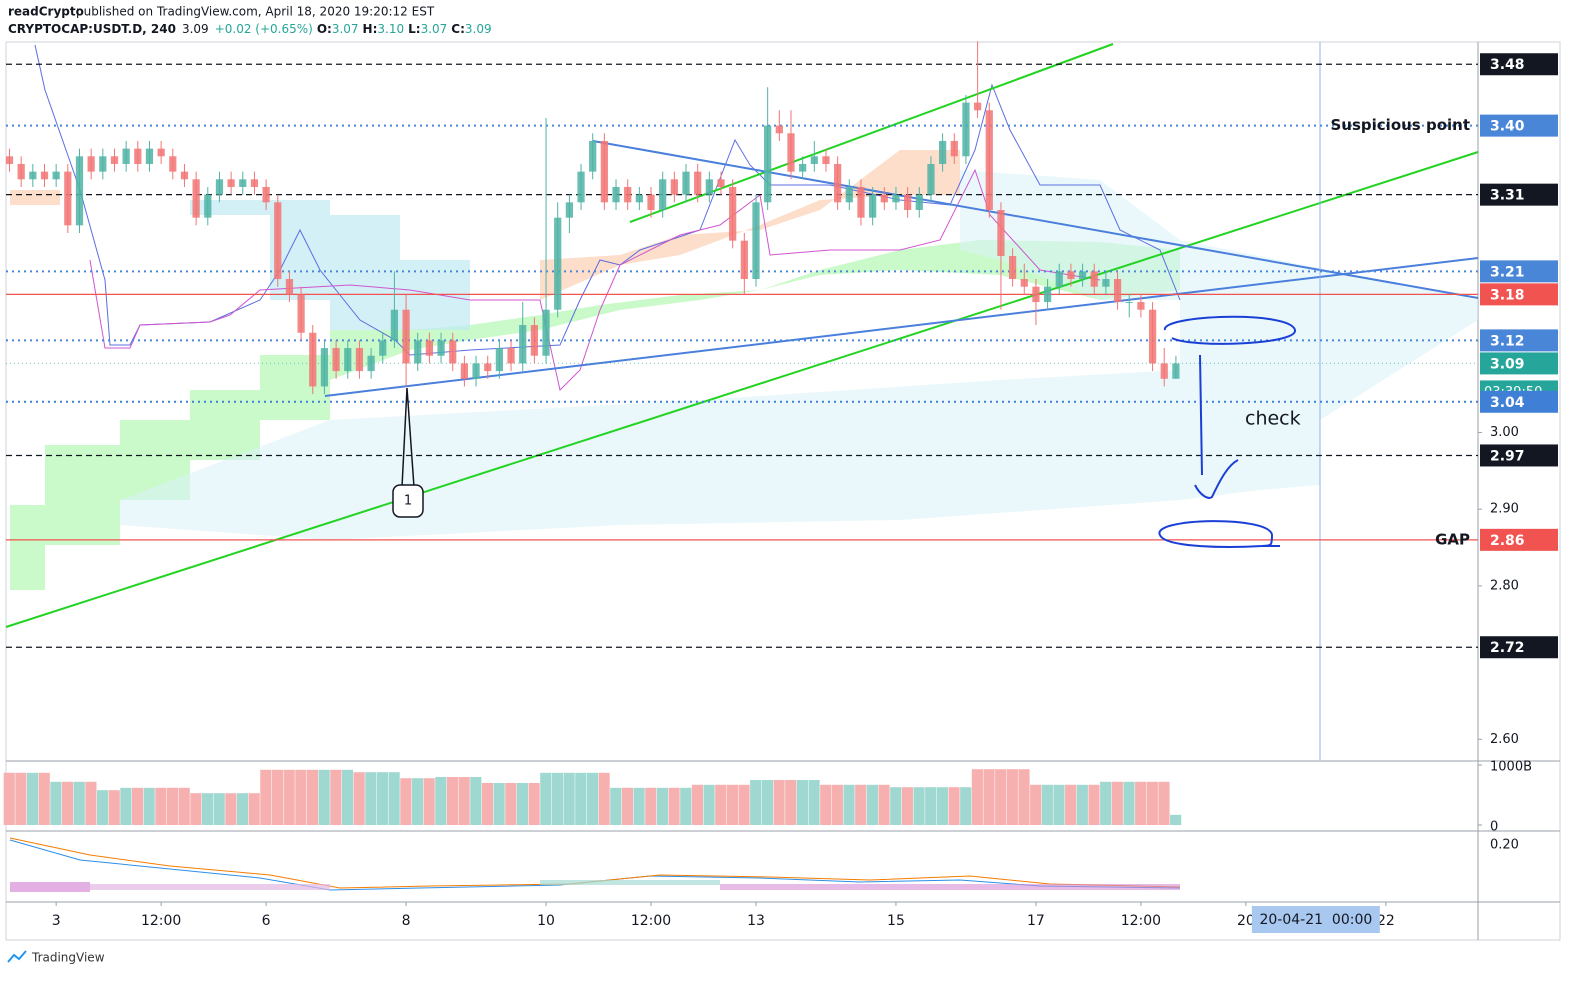 The width and height of the screenshot is (1588, 992). What do you see at coordinates (35, 197) in the screenshot?
I see `cloud-orange` at bounding box center [35, 197].